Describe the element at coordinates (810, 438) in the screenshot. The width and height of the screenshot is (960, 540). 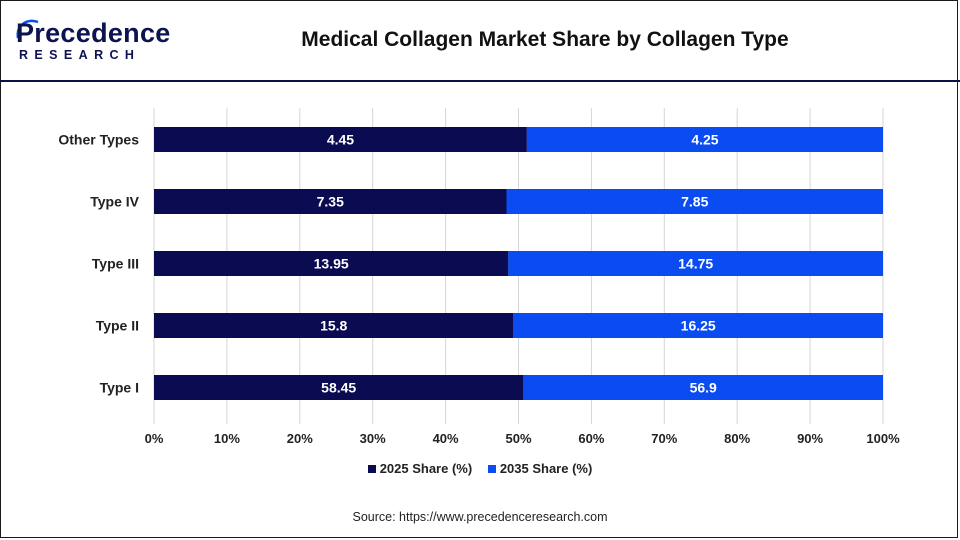
I see `x-tick-label: 90%` at that location.